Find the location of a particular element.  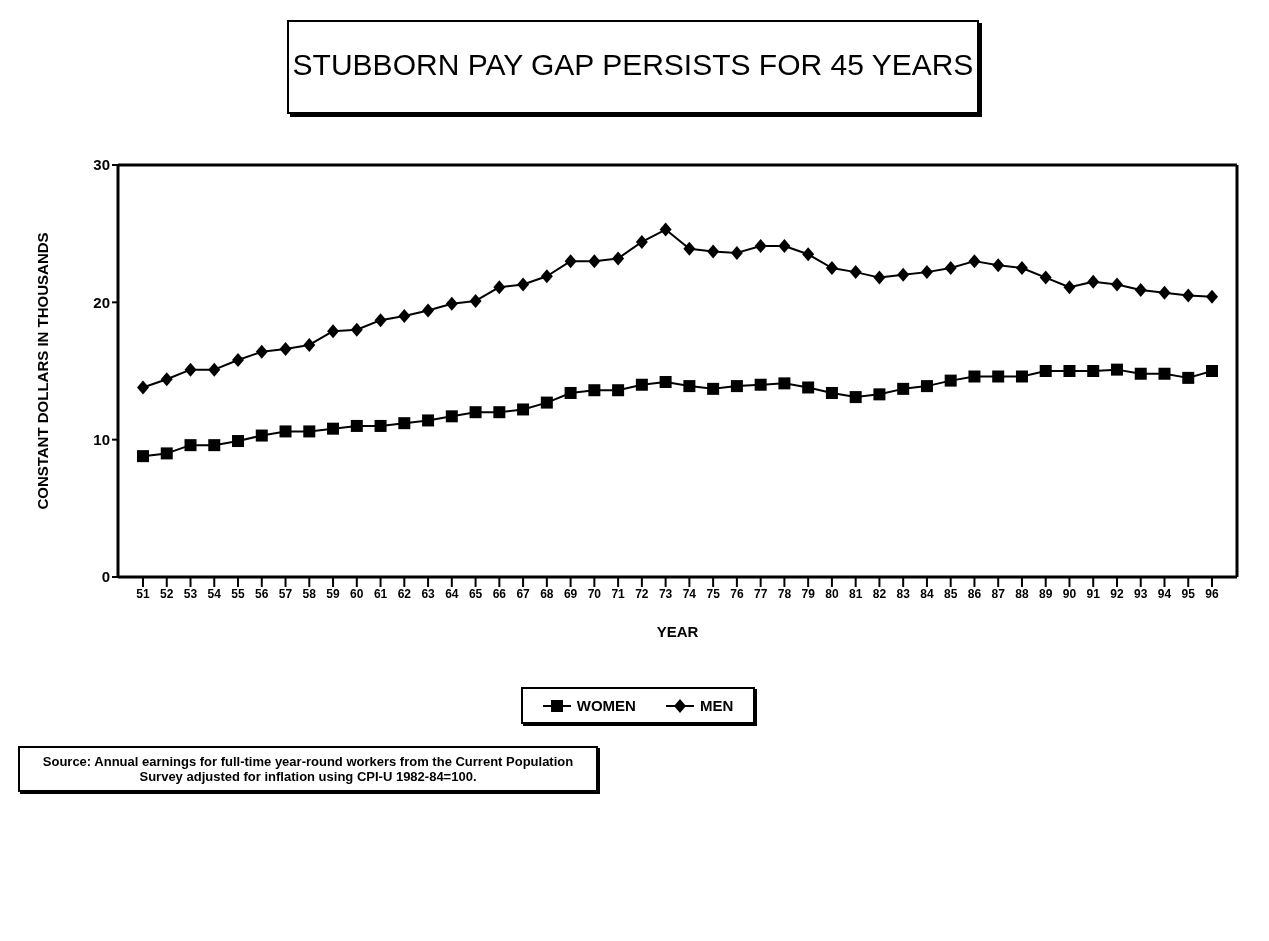

x-tick-label: 61 is located at coordinates (380, 593).